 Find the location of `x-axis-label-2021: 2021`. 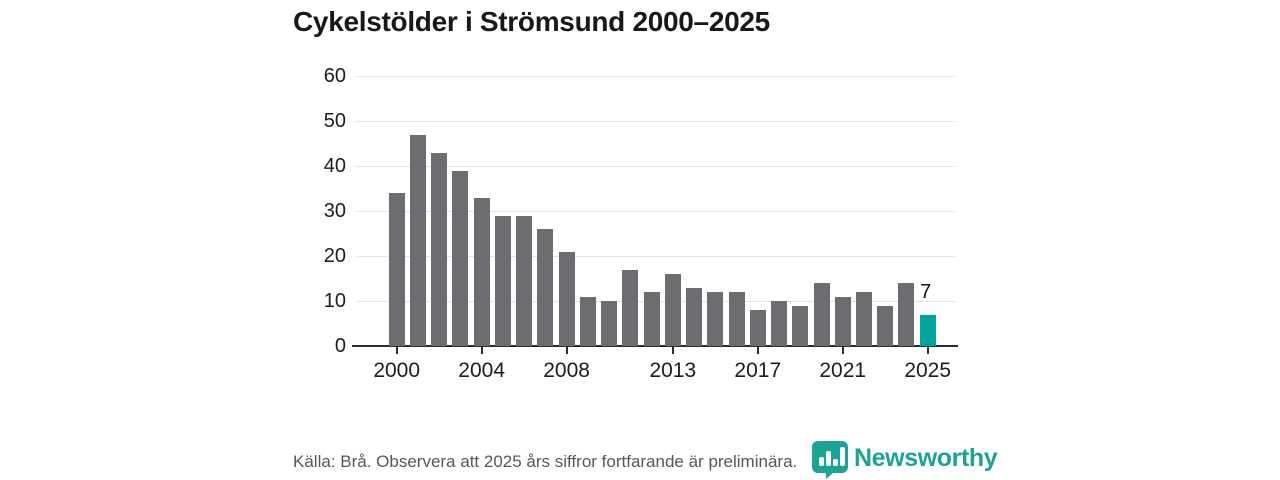

x-axis-label-2021: 2021 is located at coordinates (843, 370).